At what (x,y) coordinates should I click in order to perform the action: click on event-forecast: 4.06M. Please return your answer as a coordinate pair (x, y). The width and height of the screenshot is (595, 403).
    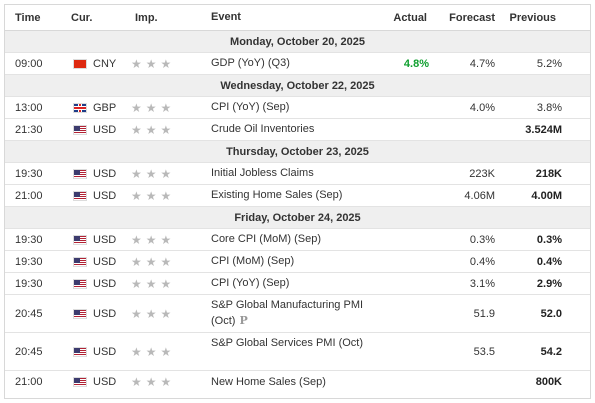
    Looking at the image, I should click on (479, 195).